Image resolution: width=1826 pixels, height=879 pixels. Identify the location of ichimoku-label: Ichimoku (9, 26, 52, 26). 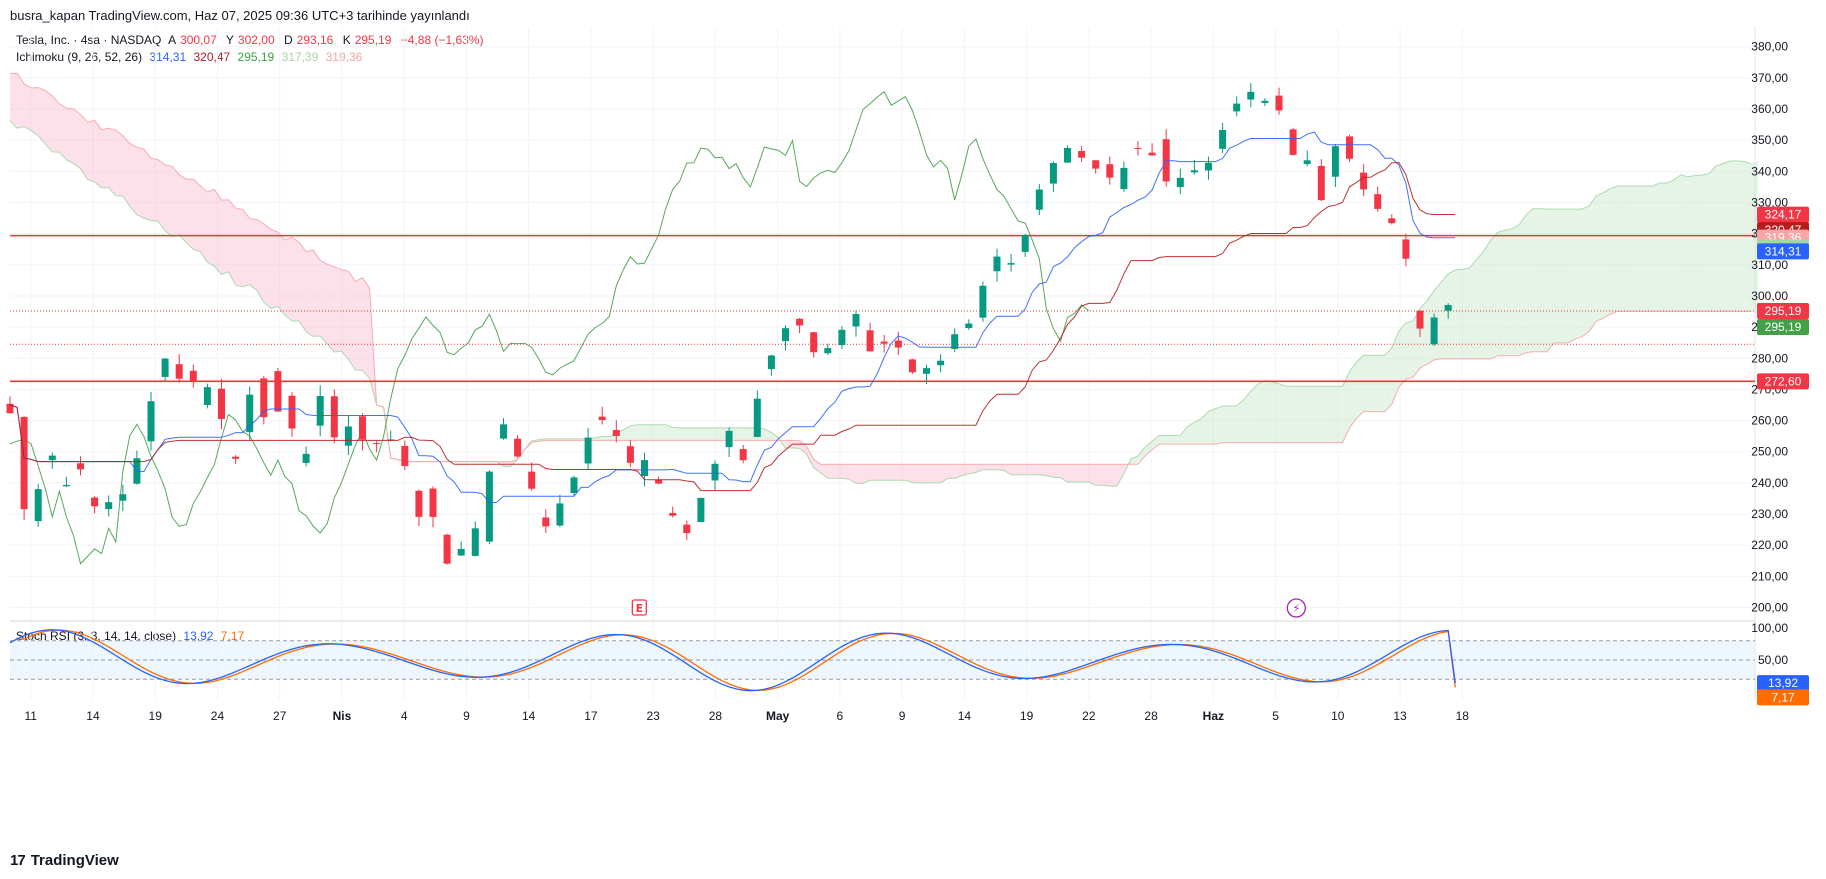
(79, 57).